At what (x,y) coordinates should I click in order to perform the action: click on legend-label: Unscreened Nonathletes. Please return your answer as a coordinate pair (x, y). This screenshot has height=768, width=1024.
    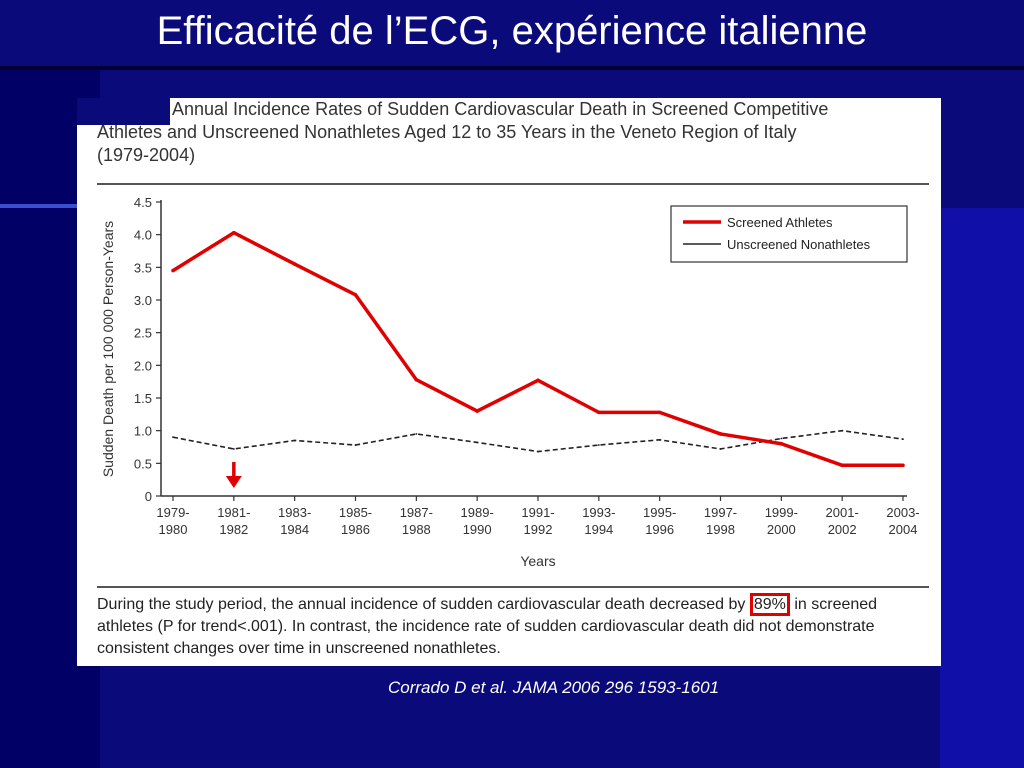
    Looking at the image, I should click on (799, 244).